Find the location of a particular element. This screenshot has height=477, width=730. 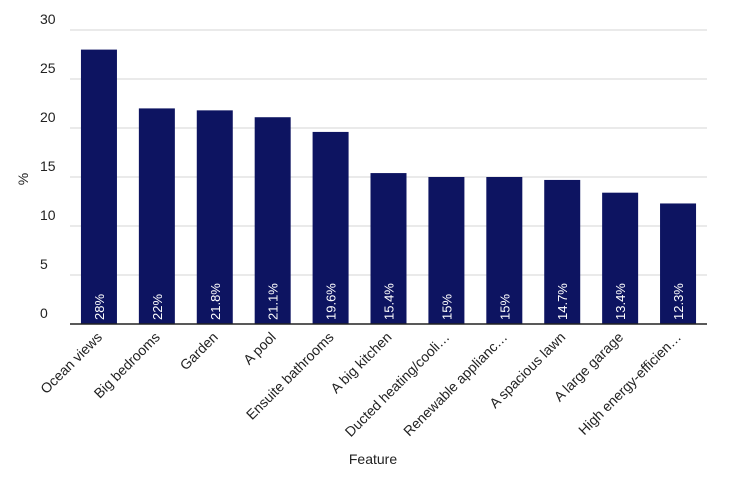

y-tick-label: 25 is located at coordinates (48, 68).